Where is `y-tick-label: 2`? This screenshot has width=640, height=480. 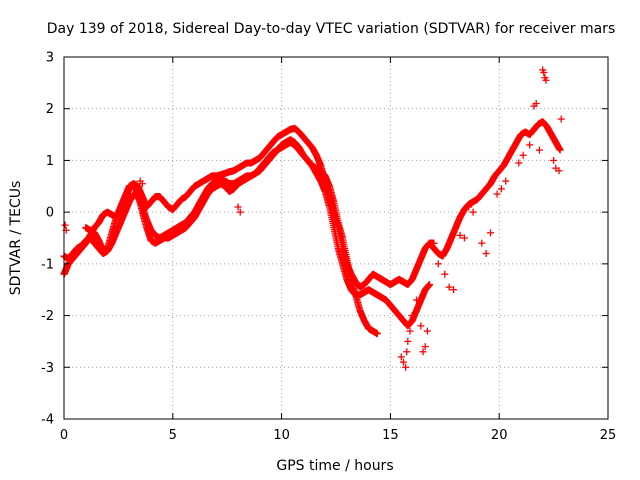
y-tick-label: 2 is located at coordinates (50, 109).